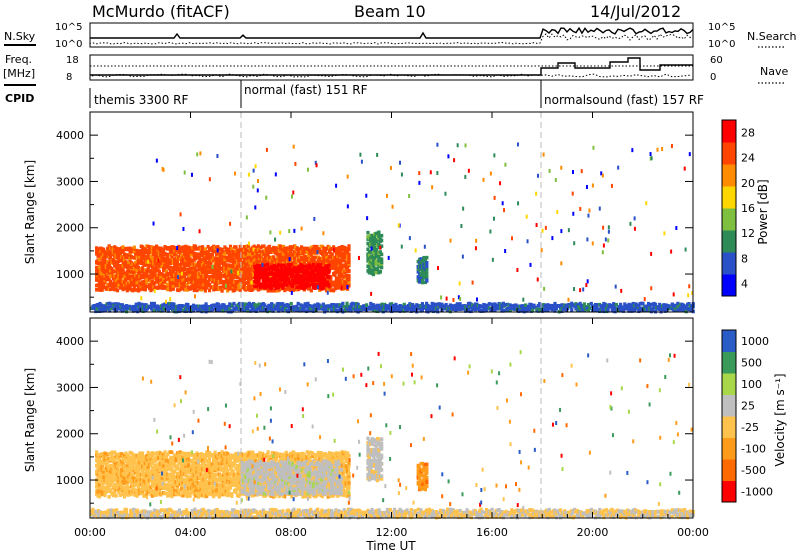 This screenshot has width=800, height=554. I want to click on cpid-label: CPID, so click(19, 98).